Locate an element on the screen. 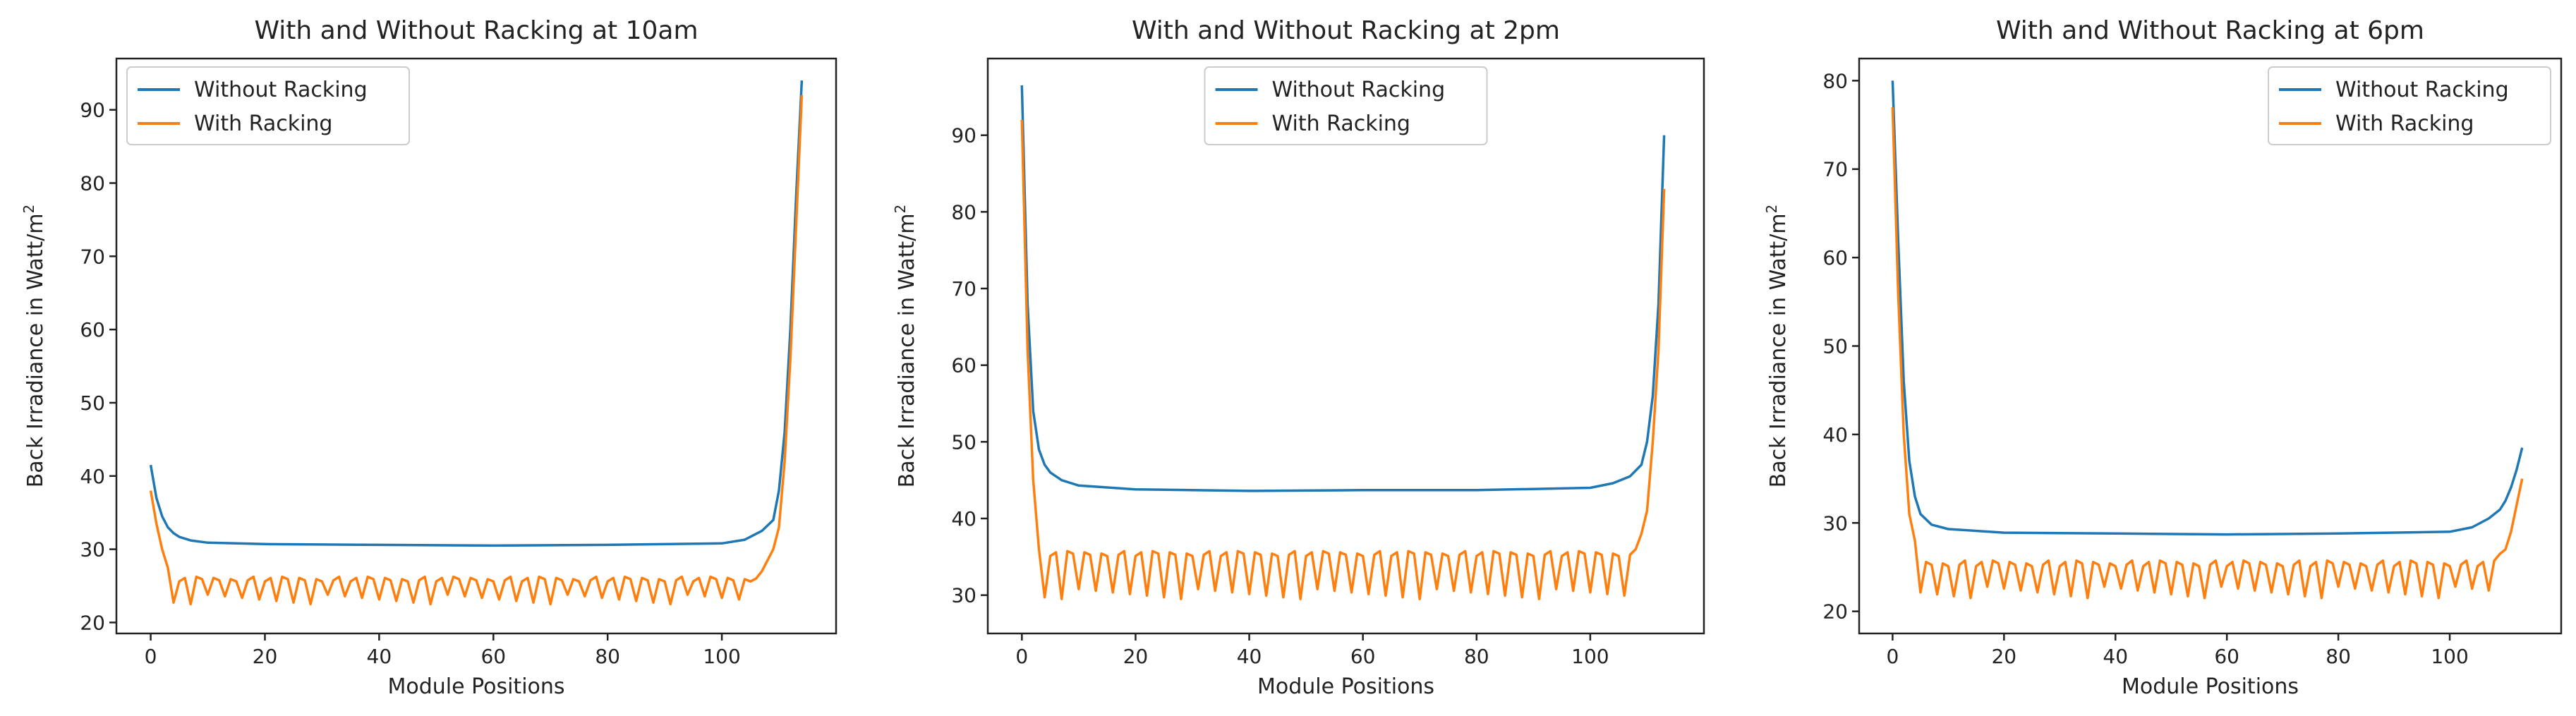  series-line-without-racking is located at coordinates (1343, 288).